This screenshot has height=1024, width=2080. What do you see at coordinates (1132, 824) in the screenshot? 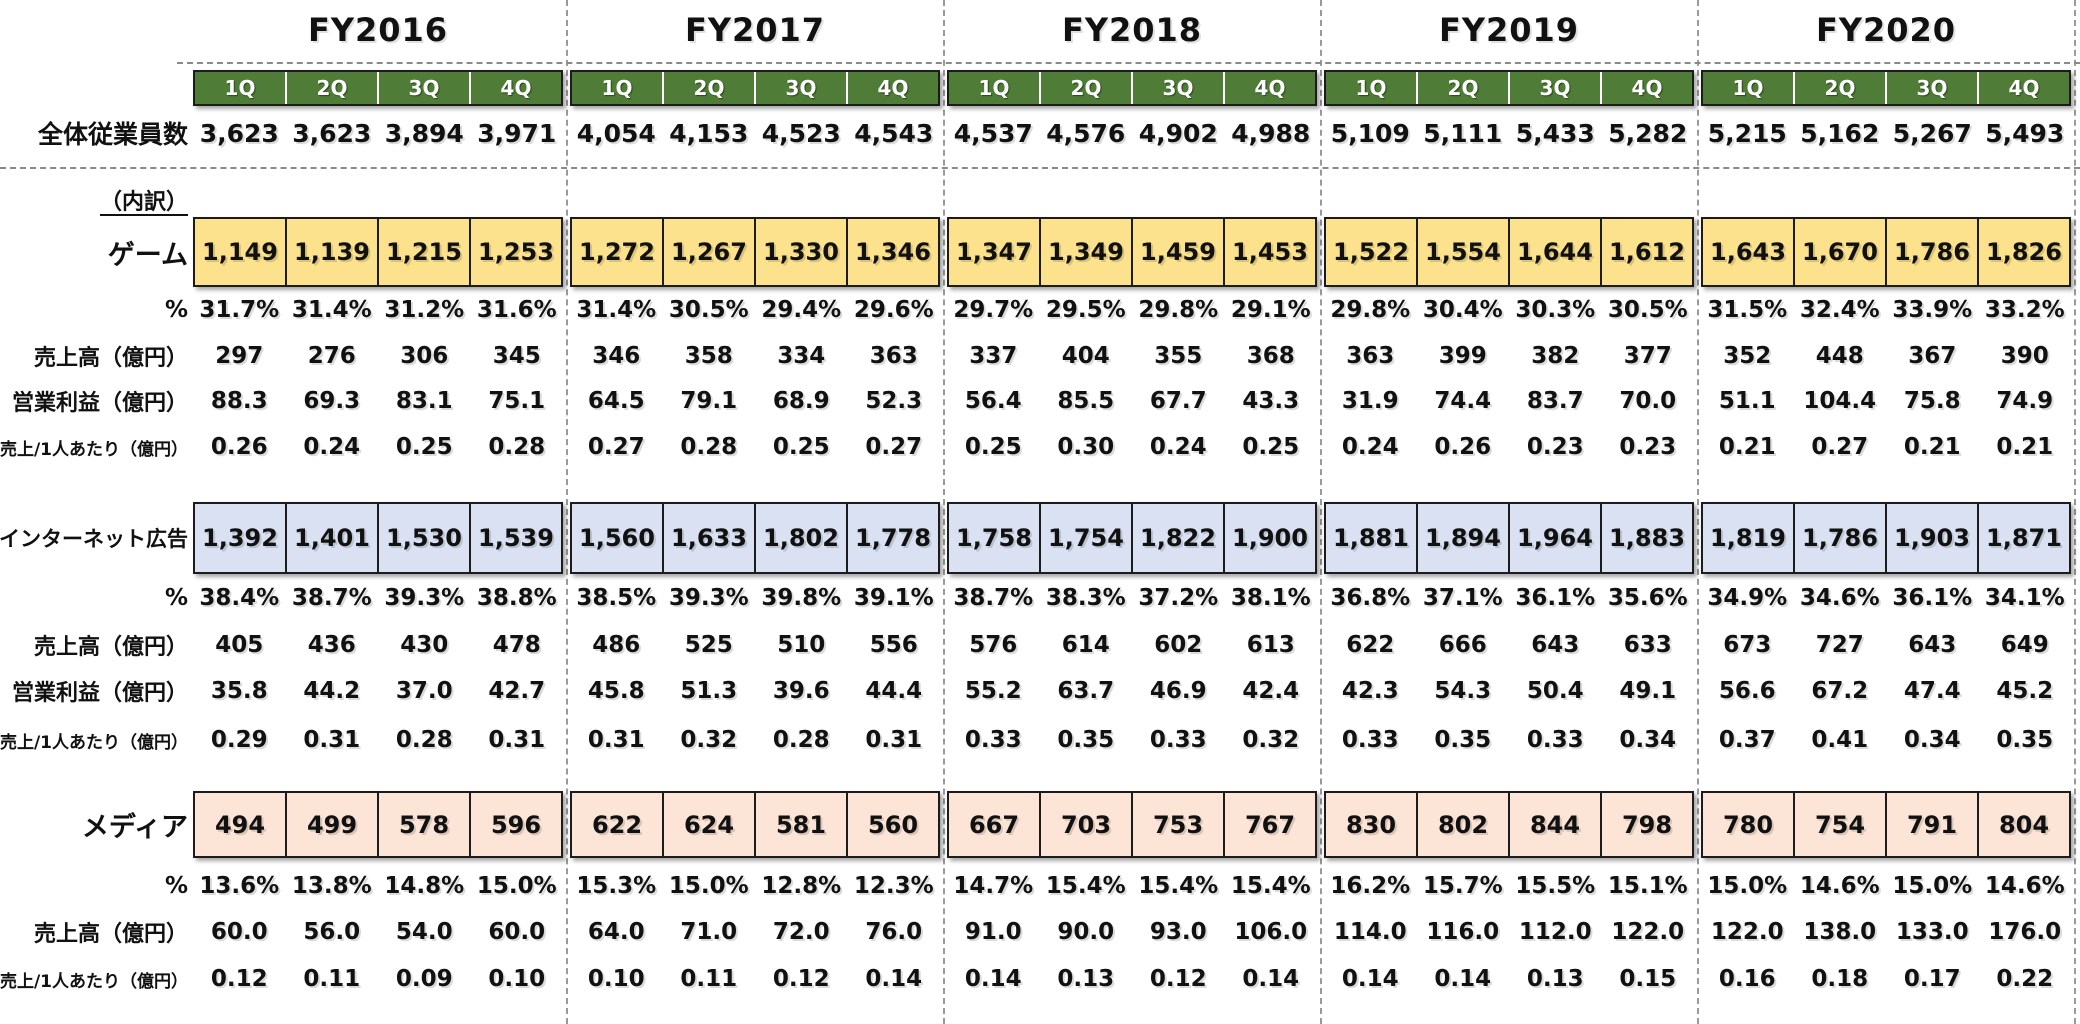
I see `segment-headcount-band: 667 703 753 767` at bounding box center [1132, 824].